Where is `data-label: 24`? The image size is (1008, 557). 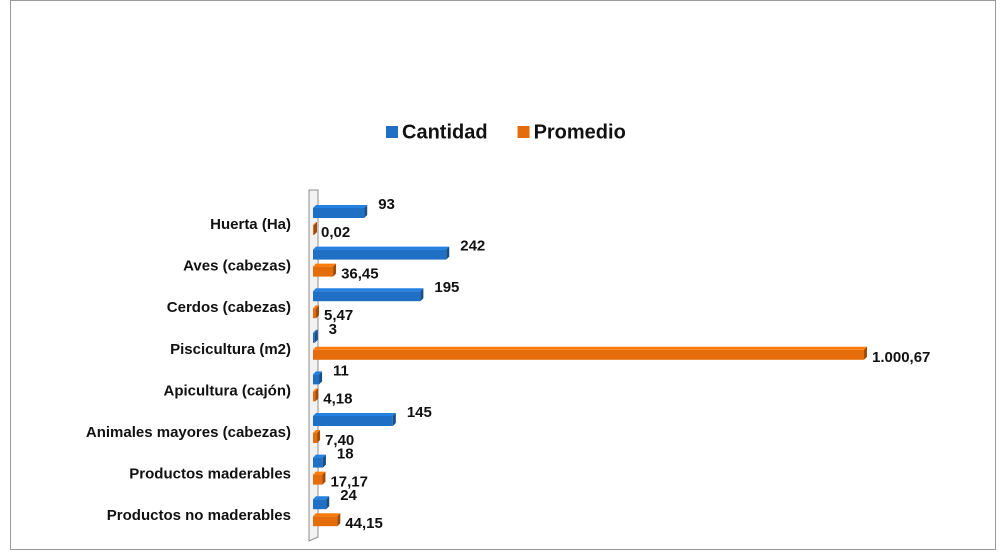 data-label: 24 is located at coordinates (348, 495).